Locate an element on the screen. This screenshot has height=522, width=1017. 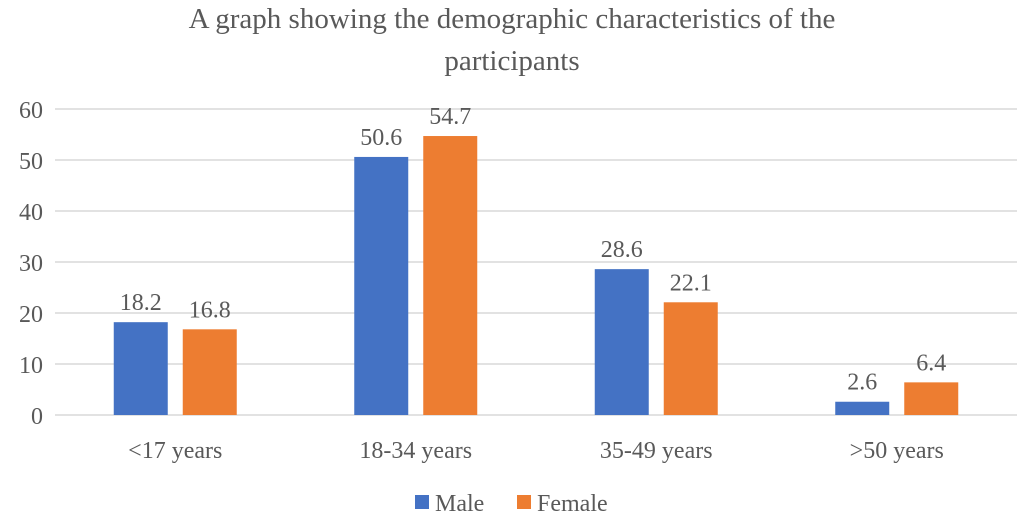
y-tick-label: 0 is located at coordinates (37, 417).